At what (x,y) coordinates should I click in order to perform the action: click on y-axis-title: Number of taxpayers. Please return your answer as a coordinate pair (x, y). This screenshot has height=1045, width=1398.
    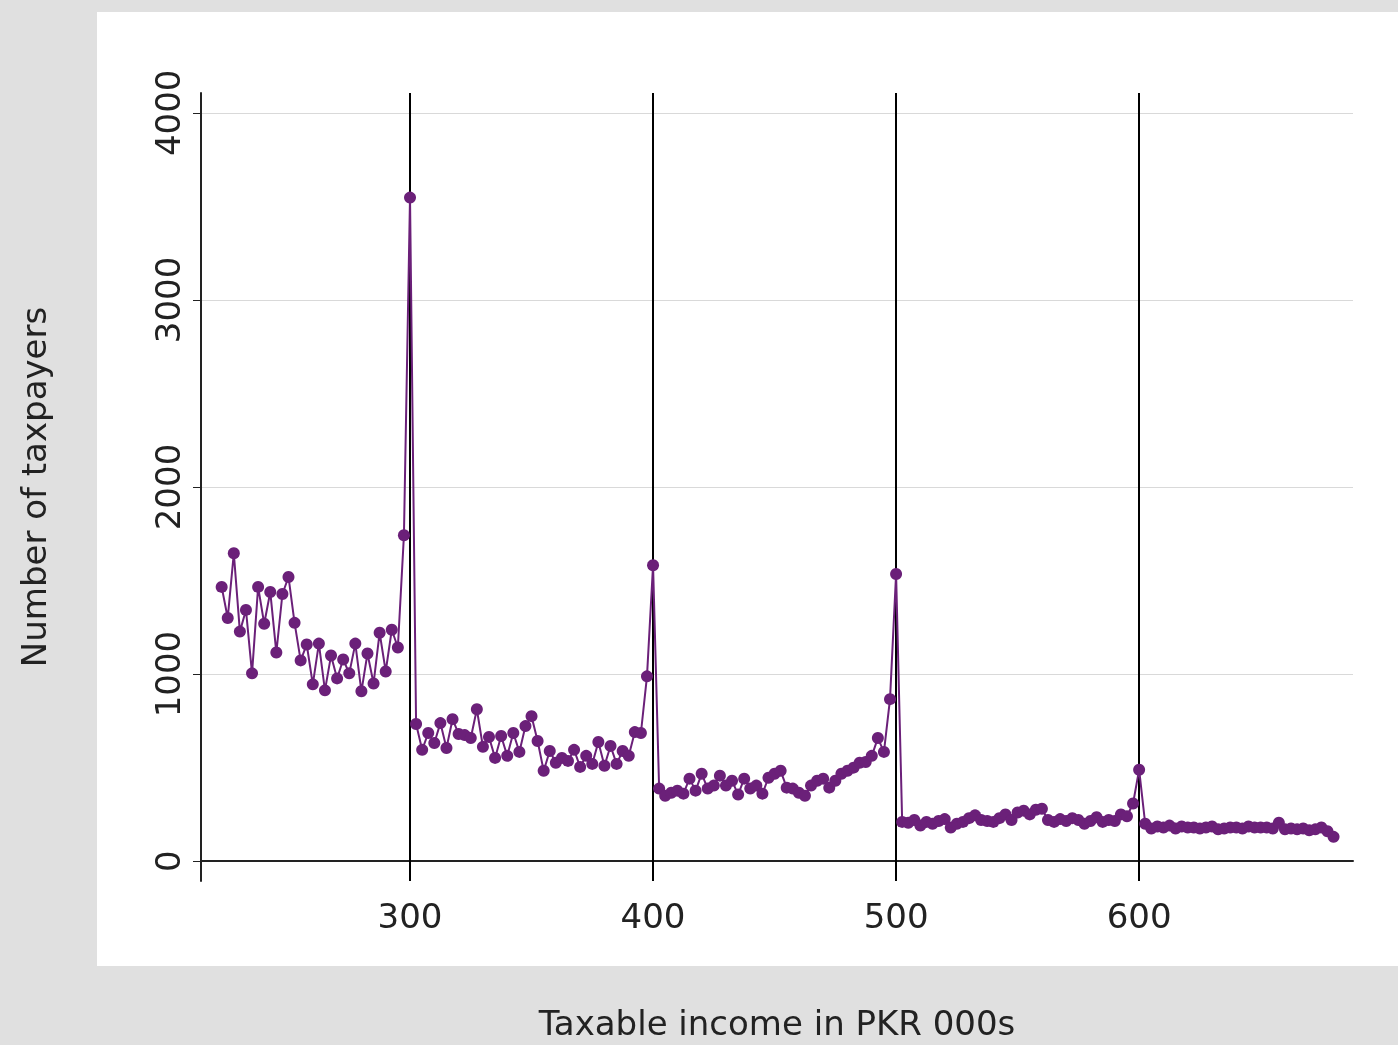
    Looking at the image, I should click on (34, 487).